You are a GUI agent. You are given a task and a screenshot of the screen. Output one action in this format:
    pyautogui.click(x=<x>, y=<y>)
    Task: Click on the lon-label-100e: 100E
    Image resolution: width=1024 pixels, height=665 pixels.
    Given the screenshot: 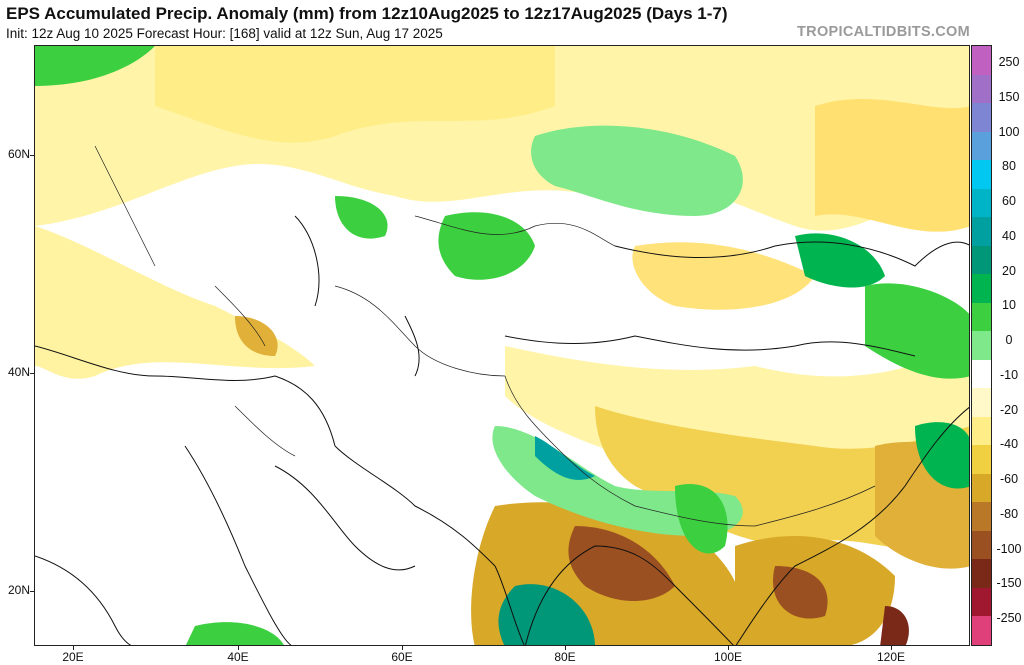 What is the action you would take?
    pyautogui.click(x=728, y=657)
    